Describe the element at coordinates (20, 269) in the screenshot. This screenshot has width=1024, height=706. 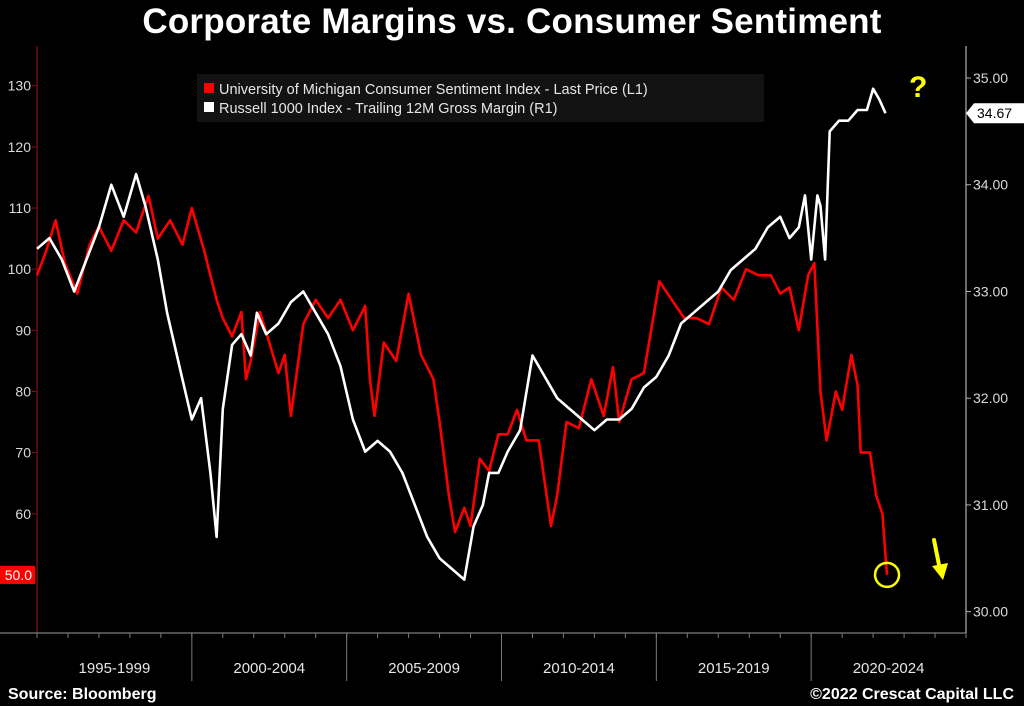
I see `left-tick-label: 100` at that location.